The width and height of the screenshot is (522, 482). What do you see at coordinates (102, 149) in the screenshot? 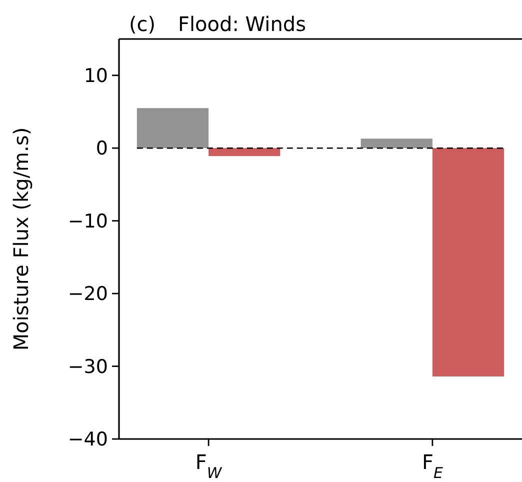
I see `y-tick-label: 0` at bounding box center [102, 149].